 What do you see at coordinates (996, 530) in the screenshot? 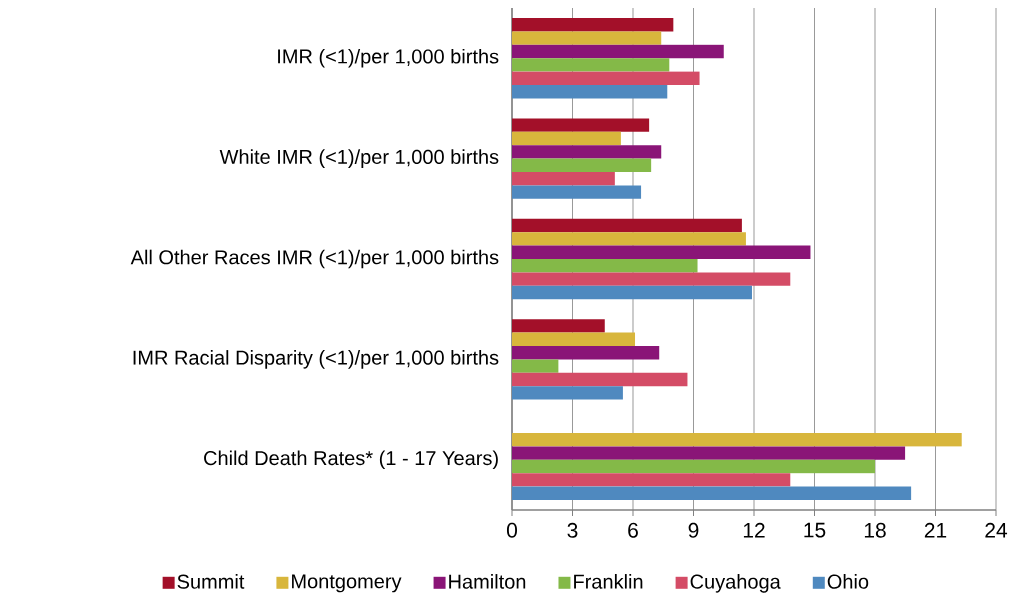
I see `x-tick-label: 24` at bounding box center [996, 530].